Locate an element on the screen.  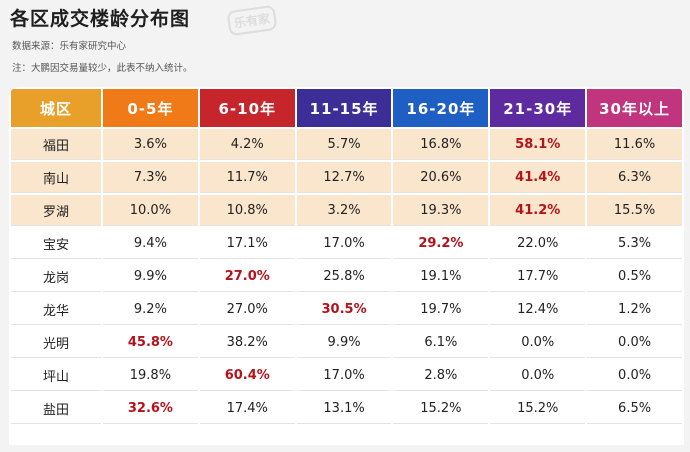
table-row: 龙华 9.2% 27.0% 30.5% 19.7% 12.4% 1.2% is located at coordinates (346, 309).